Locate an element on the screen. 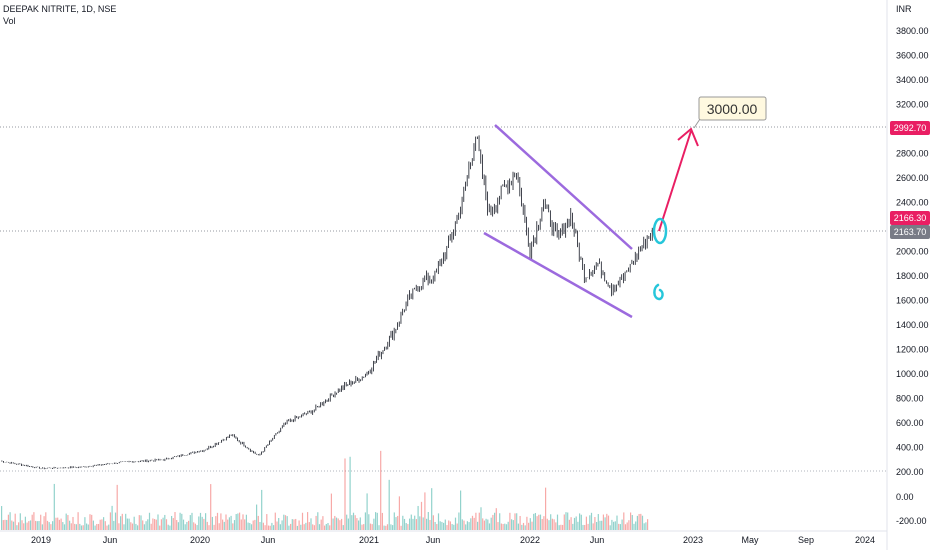  time-tick-label: 2021 is located at coordinates (369, 540).